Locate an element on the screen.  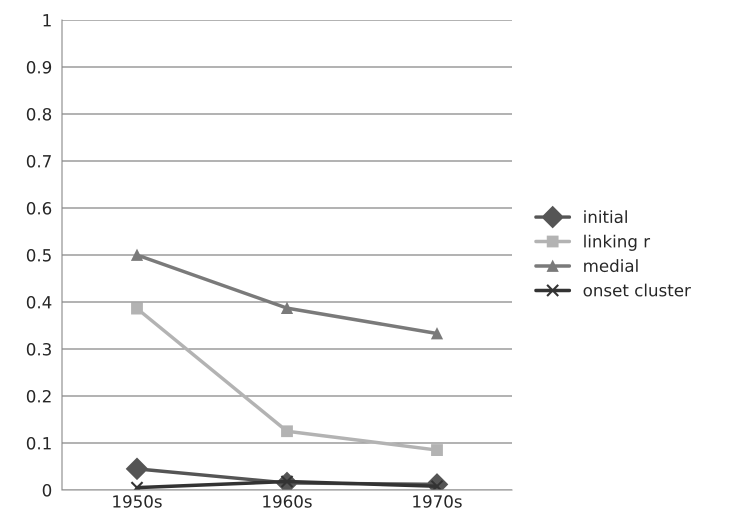
y-tick-label: 1 is located at coordinates (47, 20).